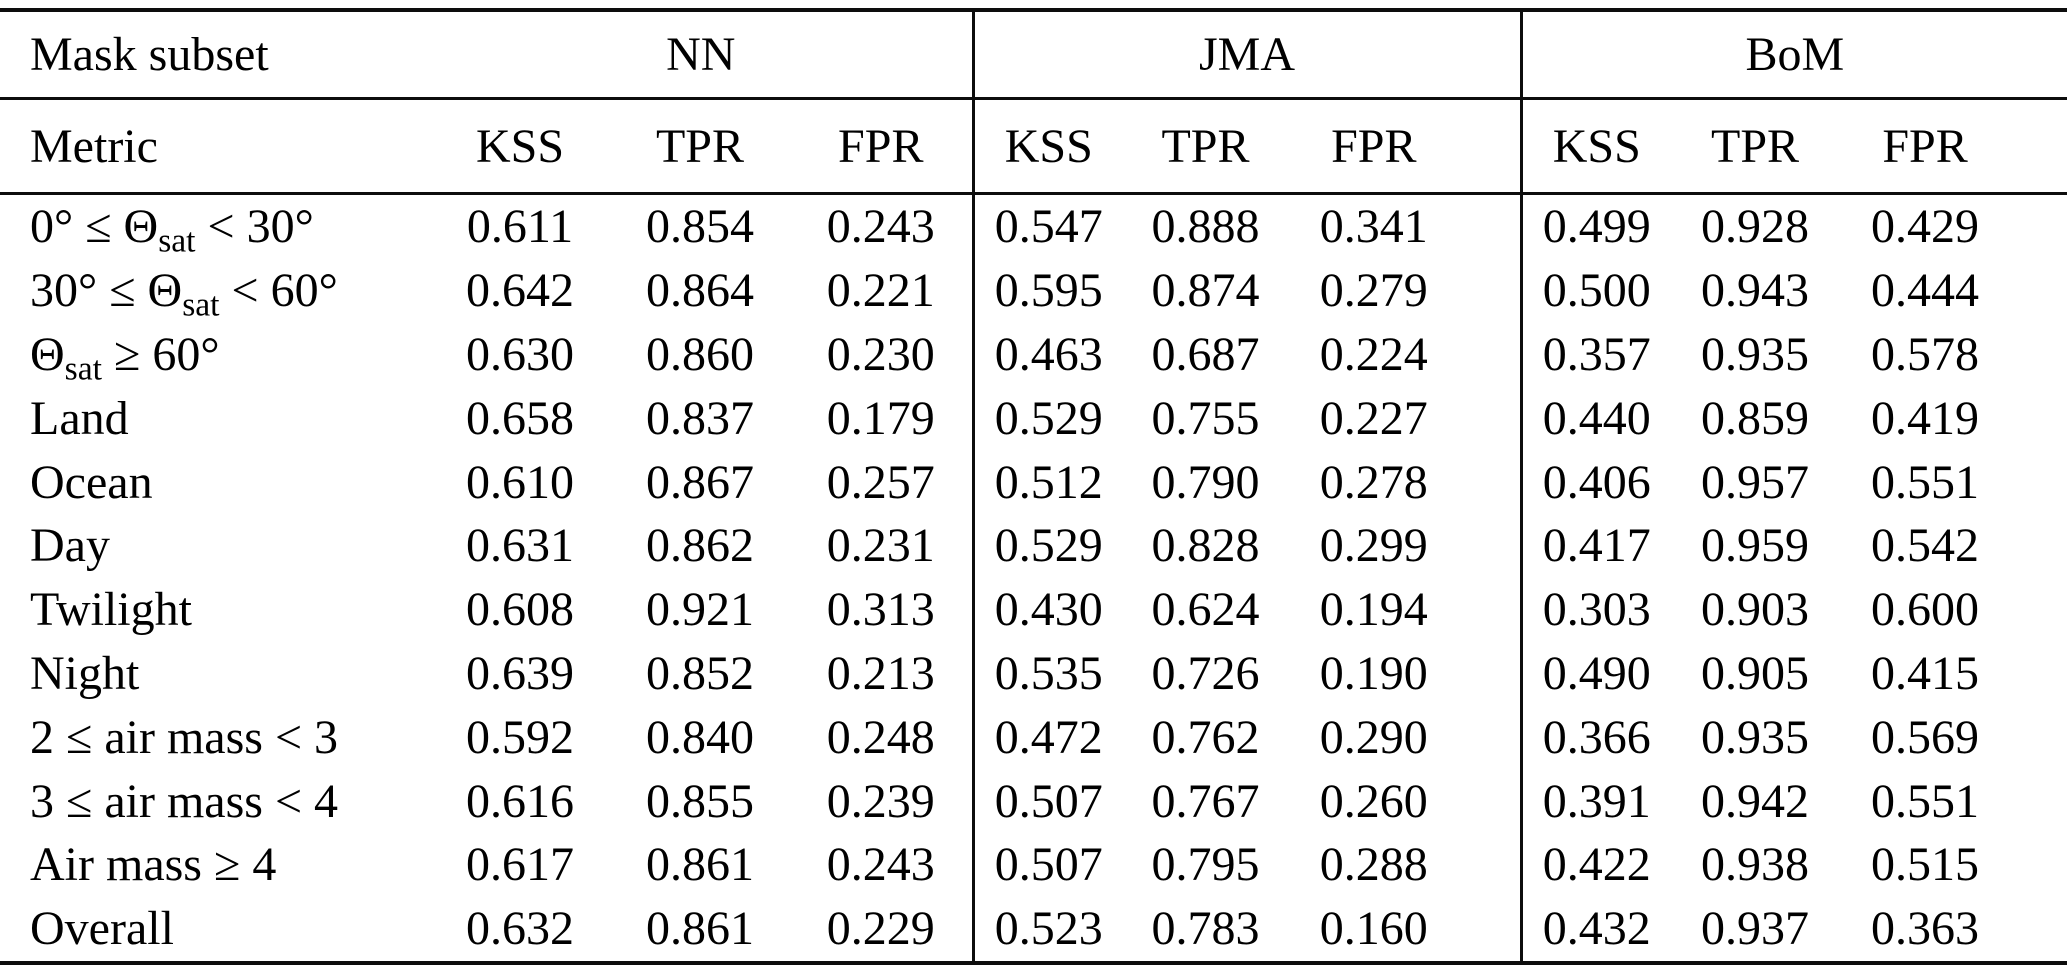 This screenshot has width=2067, height=972. Describe the element at coordinates (700, 354) in the screenshot. I see `value-cell-nn-tpr: 0.860` at that location.